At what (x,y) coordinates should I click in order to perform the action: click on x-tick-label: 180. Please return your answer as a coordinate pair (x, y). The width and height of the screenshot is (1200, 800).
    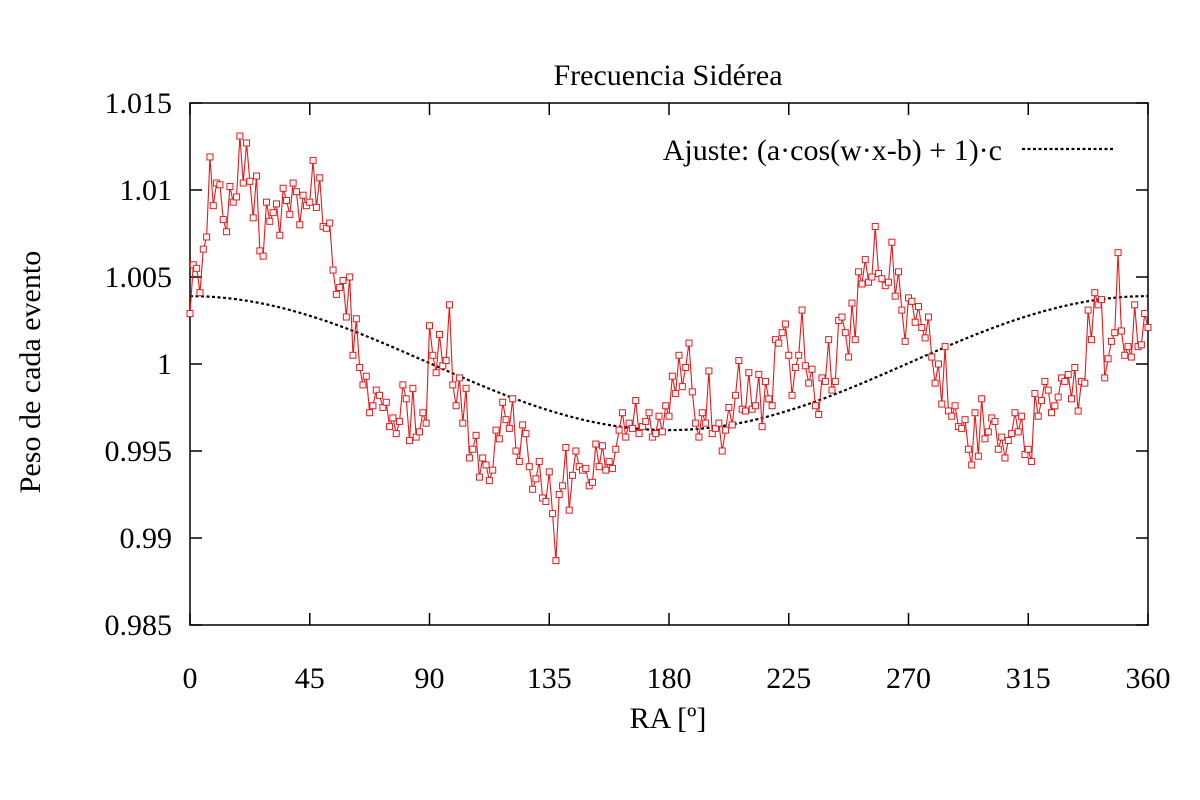
    Looking at the image, I should click on (669, 678).